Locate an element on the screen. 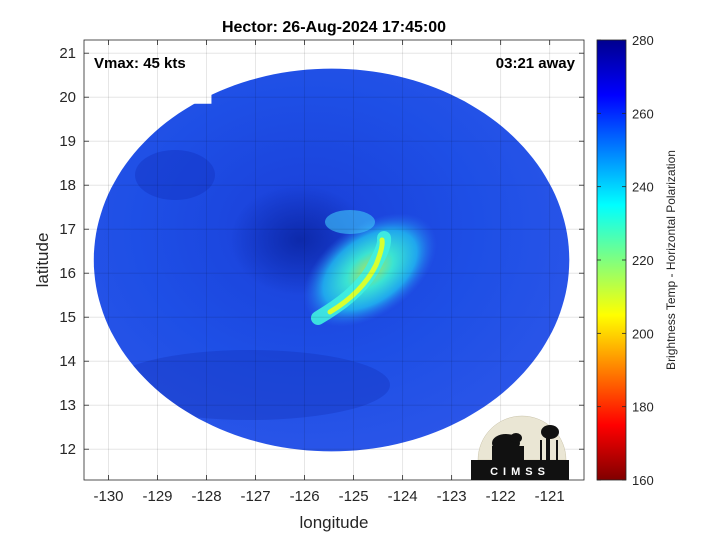 This screenshot has height=540, width=720. colorbar-gradient is located at coordinates (611, 260).